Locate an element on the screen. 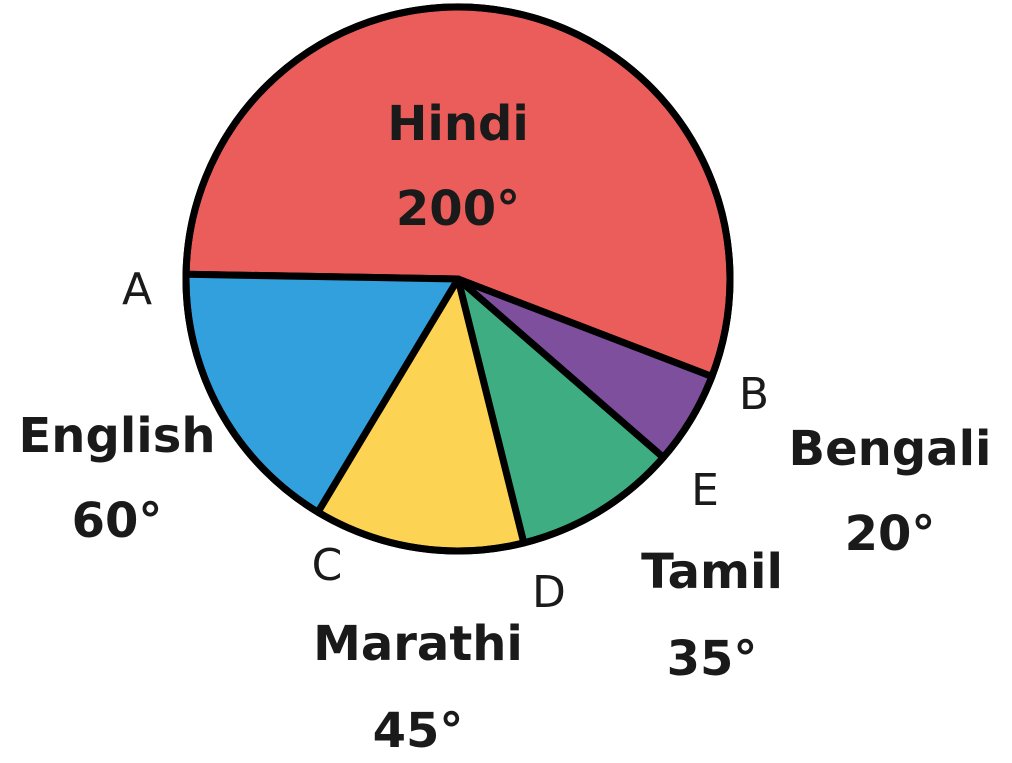 This screenshot has width=1012, height=763. slice-value-english: 60° is located at coordinates (117, 521).